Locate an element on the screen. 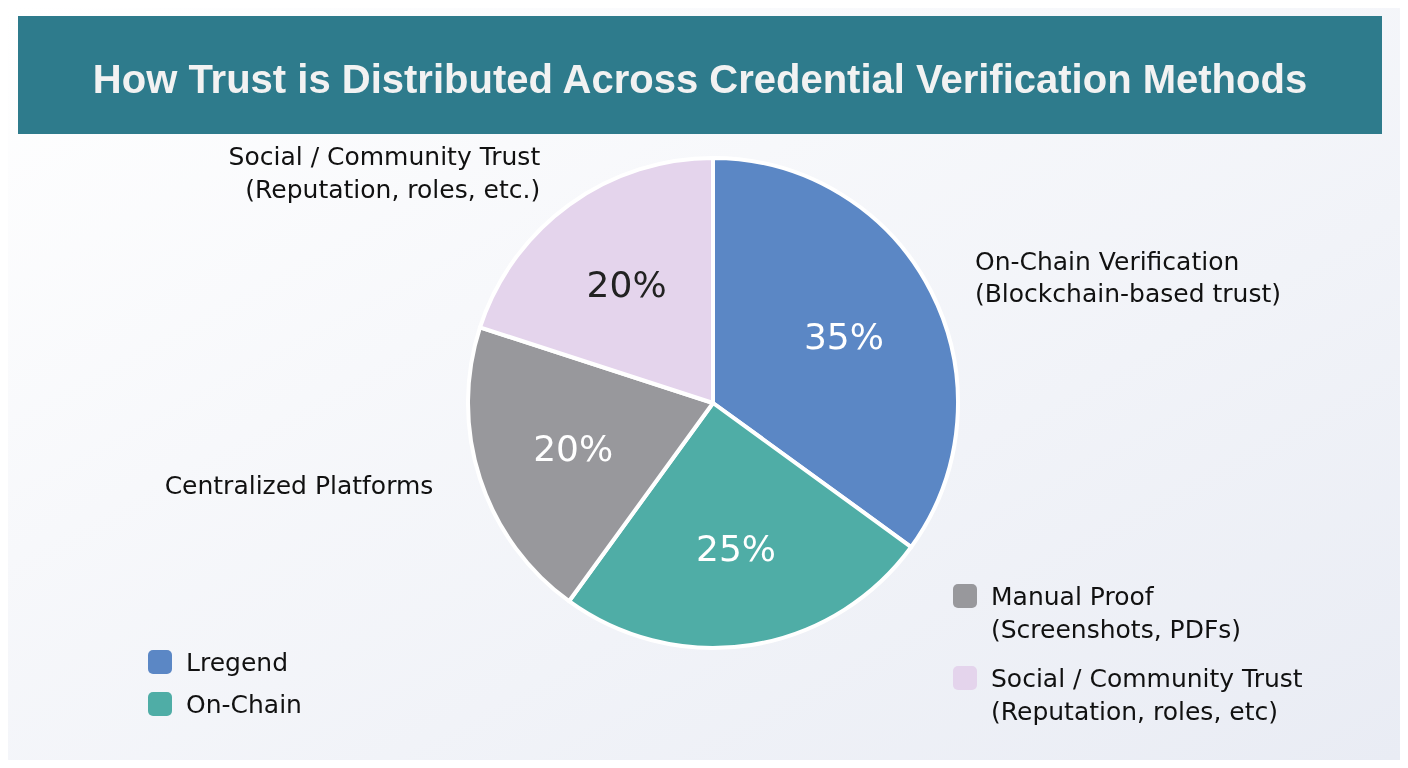 The image size is (1408, 768). chart-title: How Trust is Distributed Across Credential Verification Methods is located at coordinates (700, 79).